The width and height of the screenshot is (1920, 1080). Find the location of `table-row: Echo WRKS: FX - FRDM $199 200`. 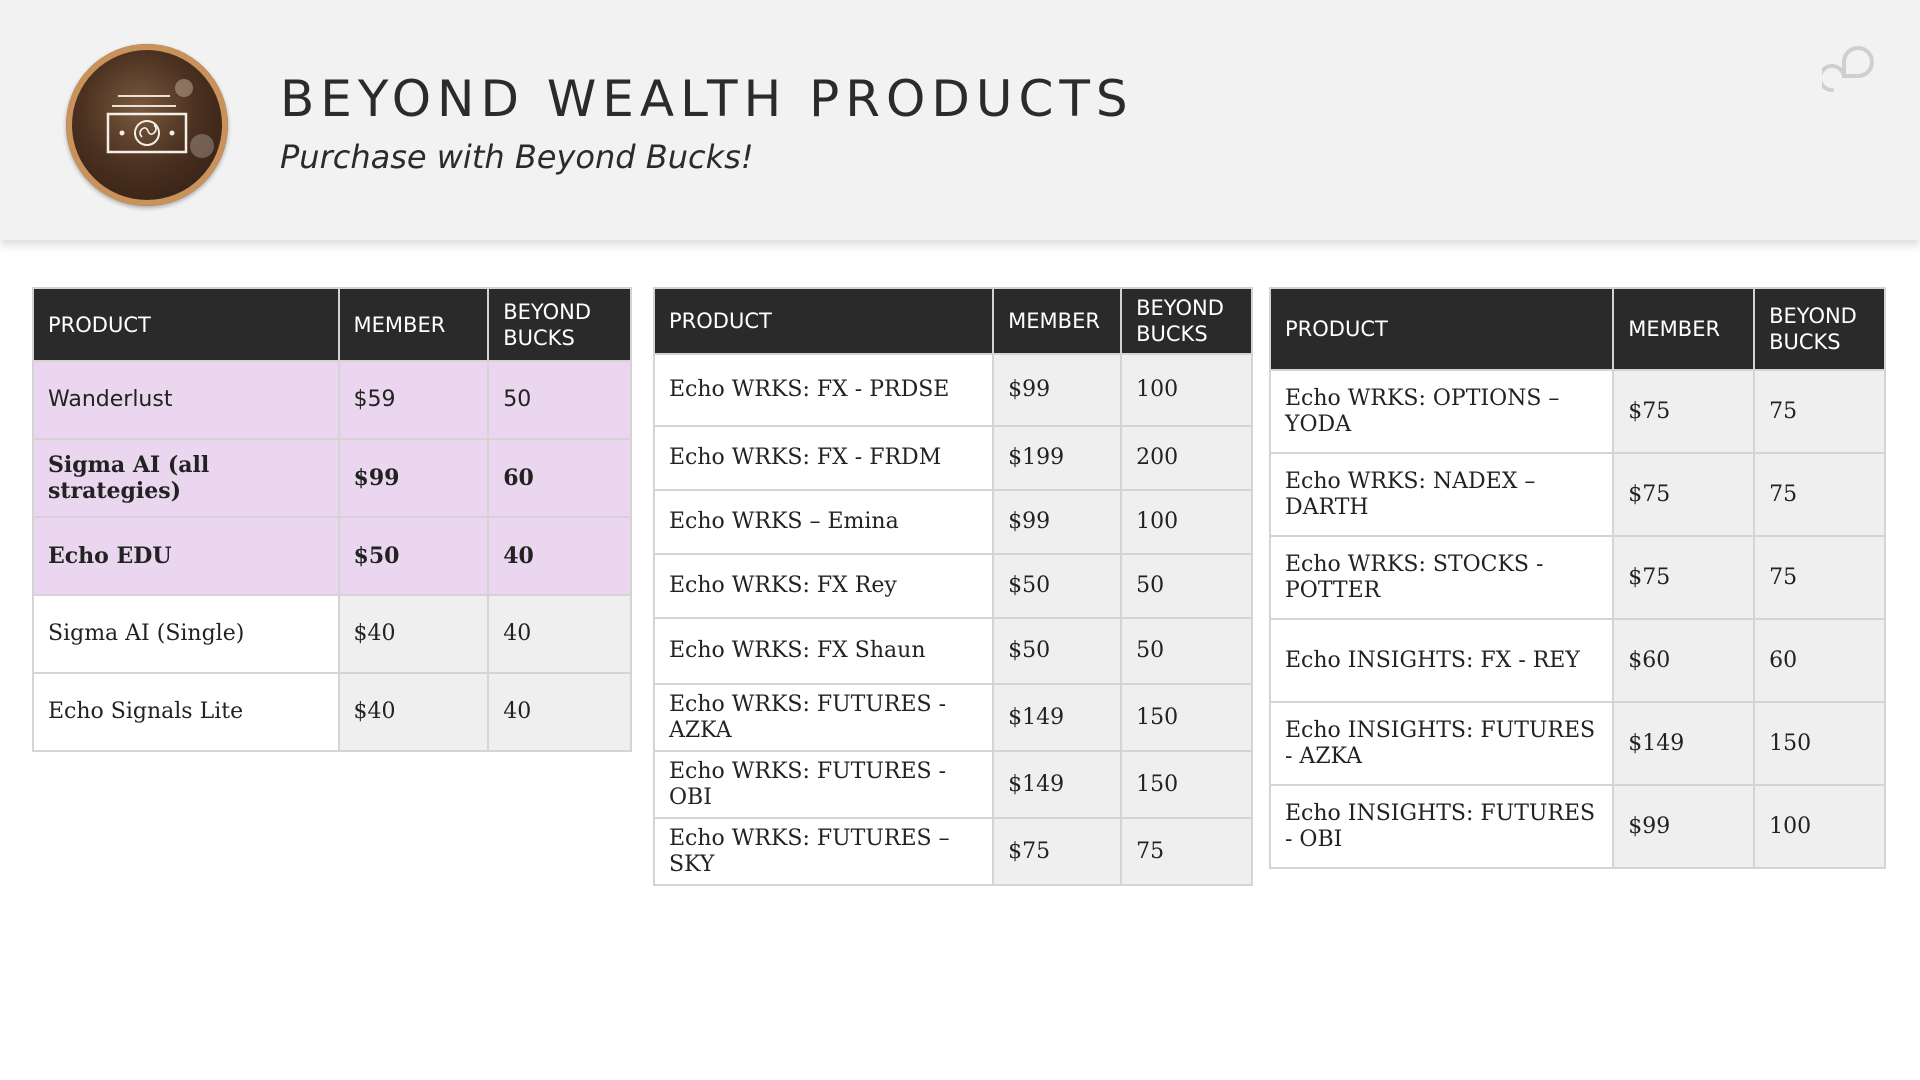

table-row: Echo WRKS: FX - FRDM $199 200 is located at coordinates (953, 457).